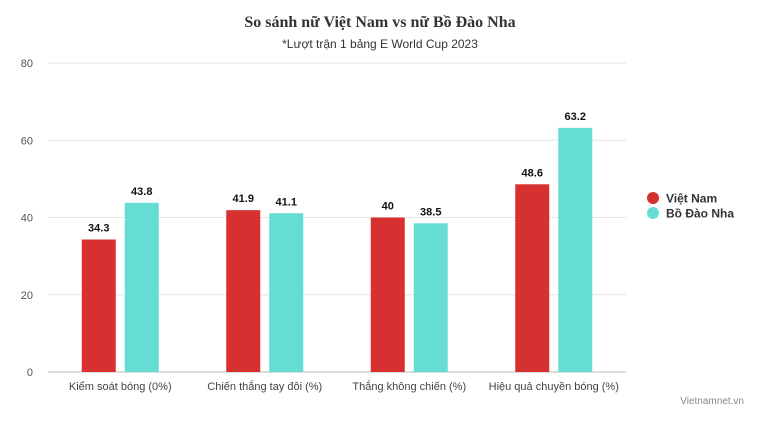  Describe the element at coordinates (532, 173) in the screenshot. I see `data-label: 48.6` at that location.